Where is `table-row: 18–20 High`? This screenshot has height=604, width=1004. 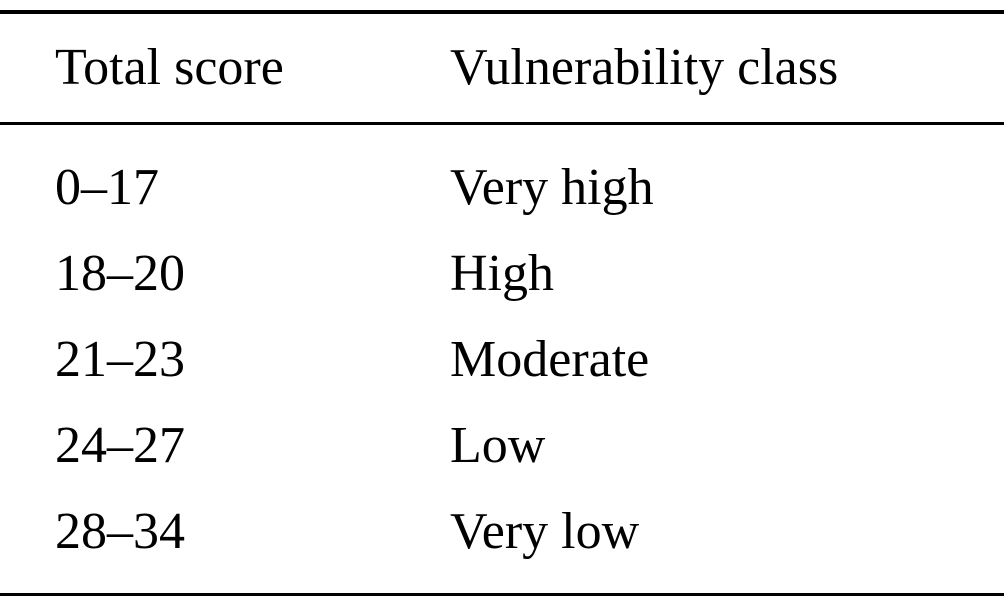
table-row: 18–20 High is located at coordinates (502, 274).